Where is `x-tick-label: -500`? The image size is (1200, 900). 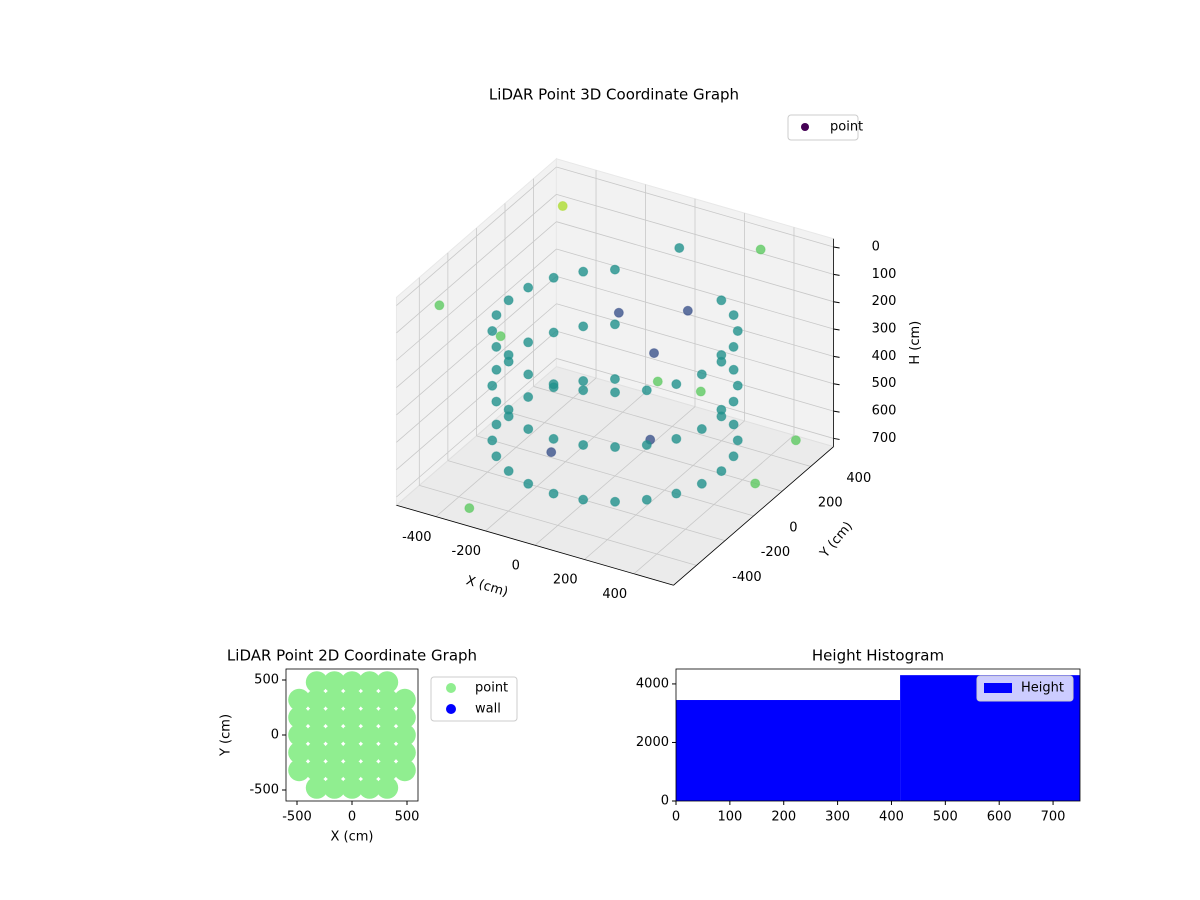
x-tick-label: -500 is located at coordinates (297, 817).